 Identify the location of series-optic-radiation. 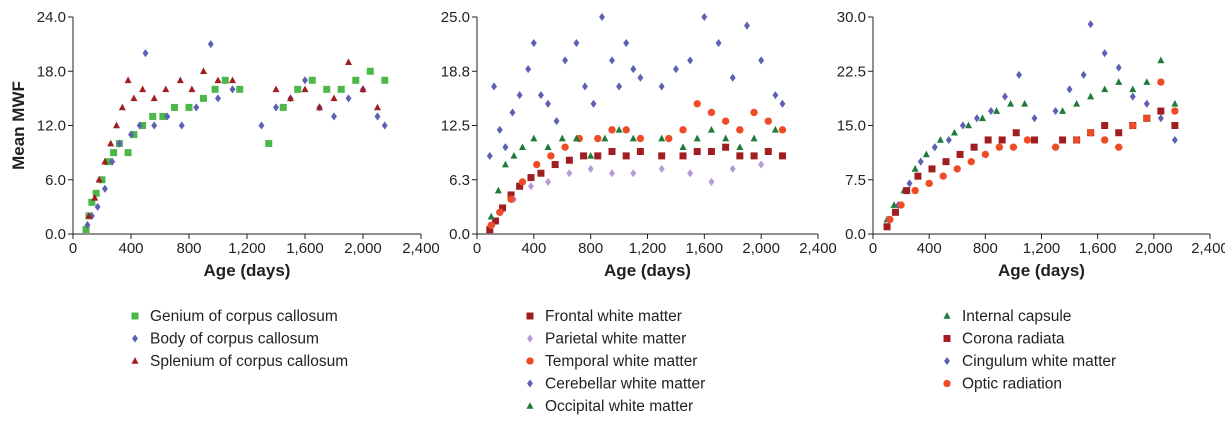
(1032, 151).